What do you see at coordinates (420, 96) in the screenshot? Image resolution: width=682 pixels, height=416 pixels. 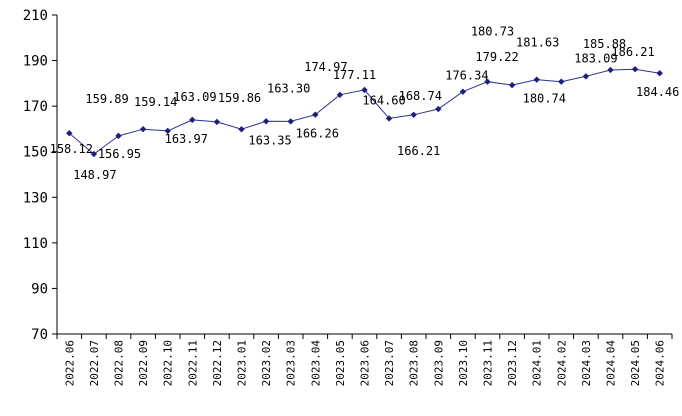 I see `data-label: 168.74` at bounding box center [420, 96].